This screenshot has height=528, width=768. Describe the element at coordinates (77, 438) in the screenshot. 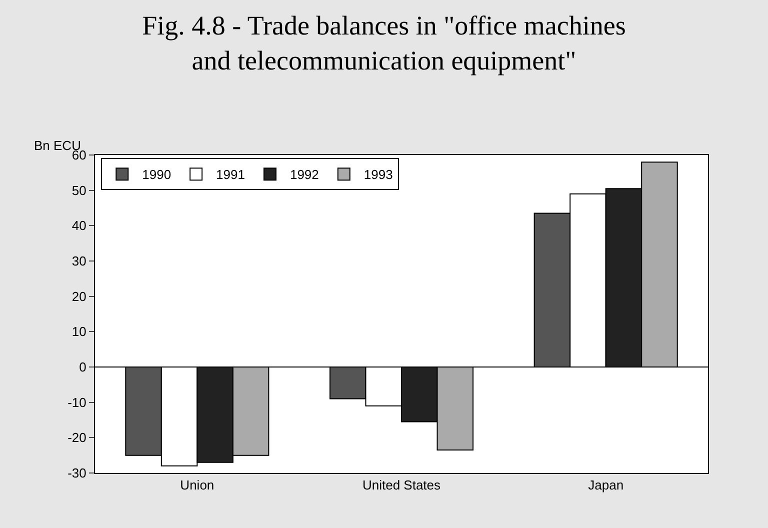

I see `y-tick-label: -20` at that location.